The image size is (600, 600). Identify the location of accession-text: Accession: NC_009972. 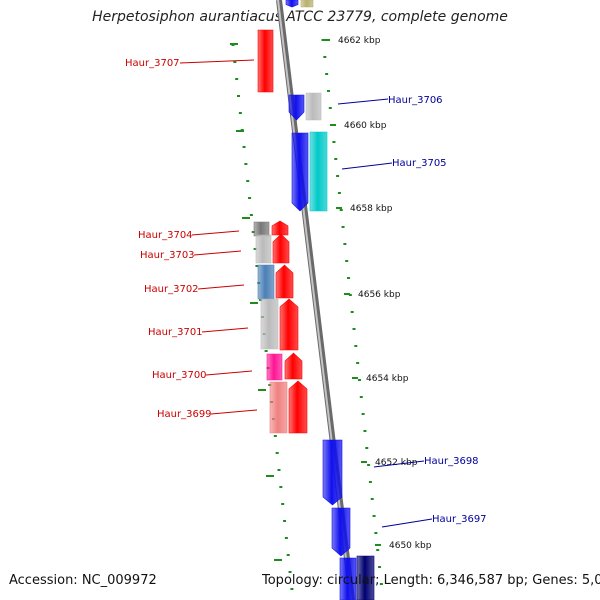
(83, 580).